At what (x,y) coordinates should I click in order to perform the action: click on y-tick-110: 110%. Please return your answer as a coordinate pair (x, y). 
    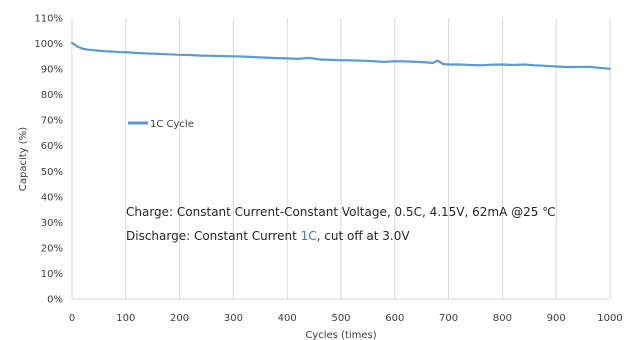
    Looking at the image, I should click on (48, 19).